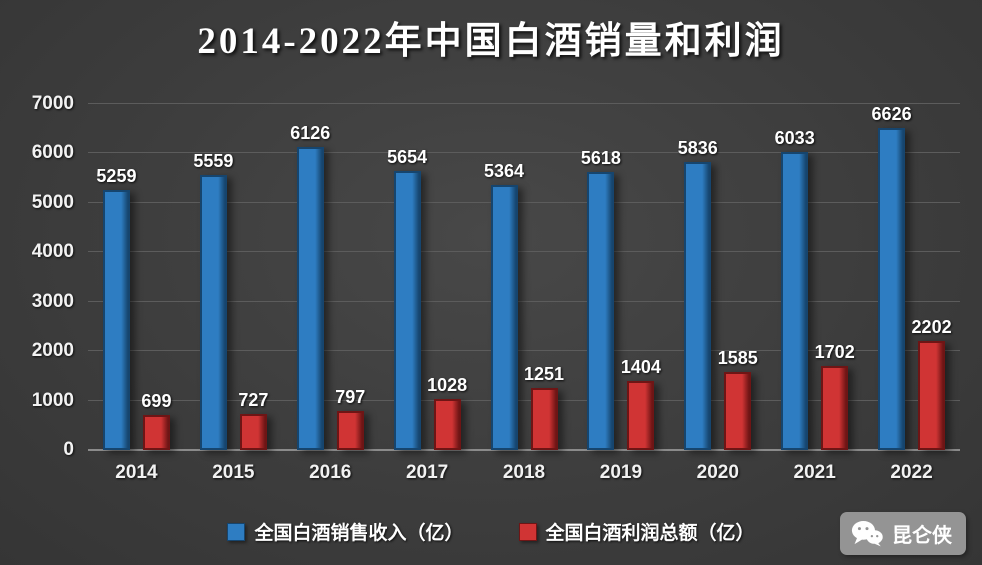 This screenshot has width=982, height=565. Describe the element at coordinates (253, 277) in the screenshot. I see `bar-column: 727` at that location.